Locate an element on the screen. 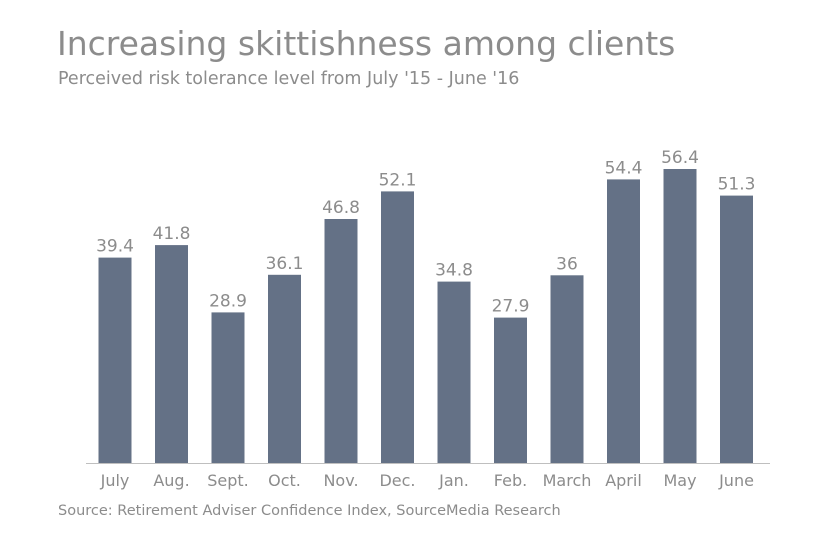 The image size is (840, 547). data-label: 34.8 is located at coordinates (454, 271).